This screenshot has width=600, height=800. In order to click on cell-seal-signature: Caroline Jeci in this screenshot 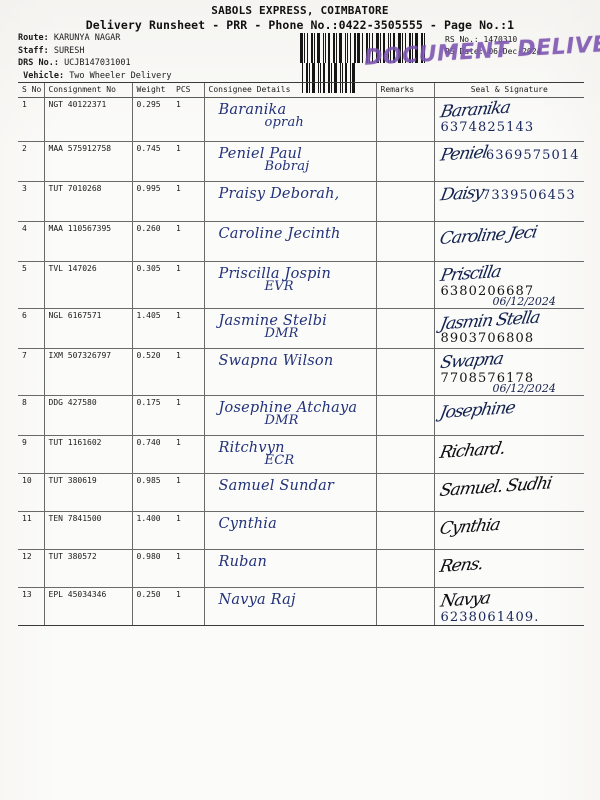, I will do `click(508, 241)`.